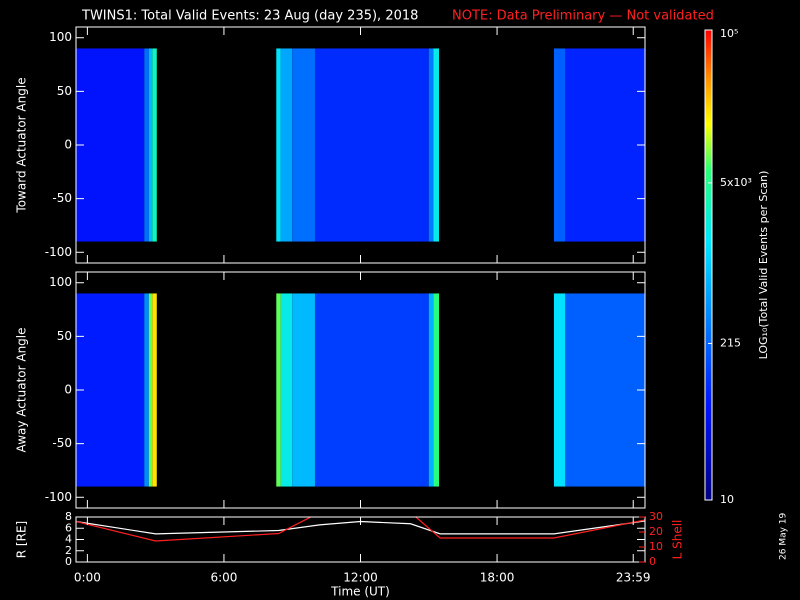  Describe the element at coordinates (87, 578) in the screenshot. I see `x-tick-label: 0:00` at that location.